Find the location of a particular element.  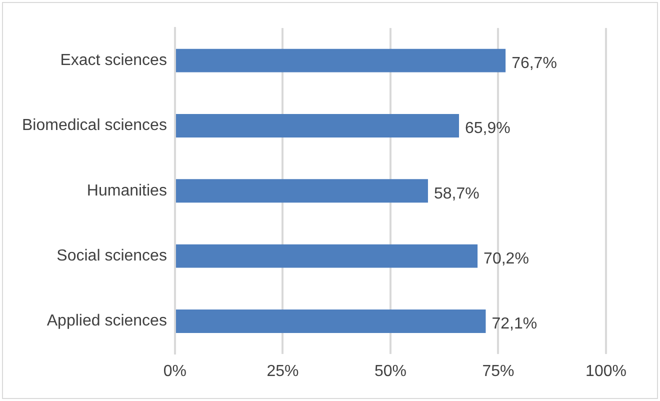

x-tick-label: 100% is located at coordinates (606, 371).